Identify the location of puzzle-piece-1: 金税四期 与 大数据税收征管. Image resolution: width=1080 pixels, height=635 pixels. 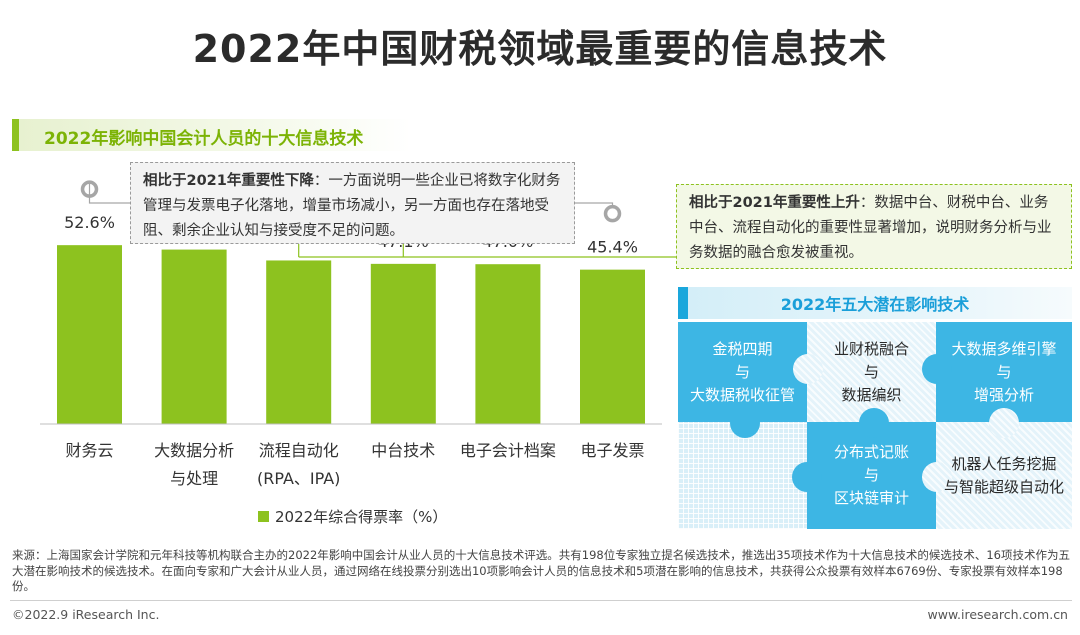
(742, 372).